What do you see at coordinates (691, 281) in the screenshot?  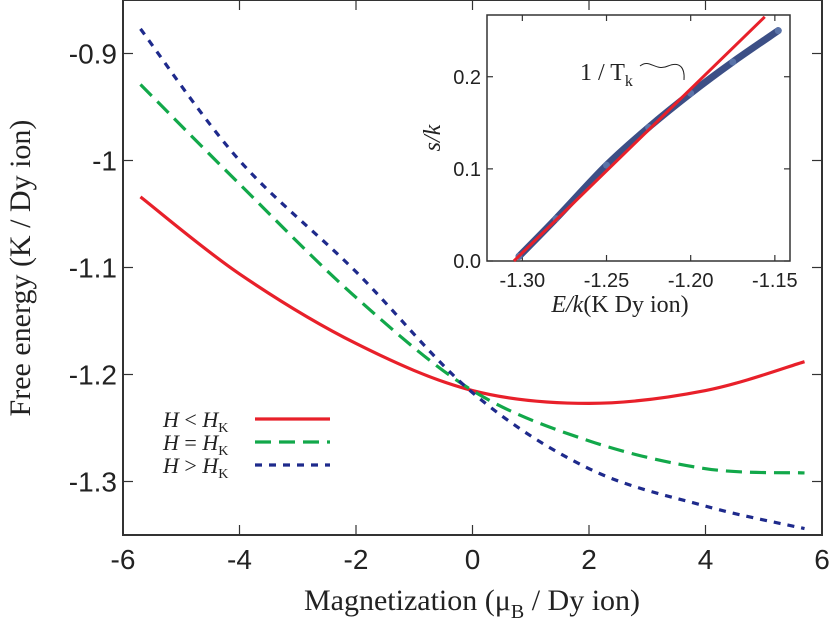 I see `inset-x-tick-label: -1.20` at bounding box center [691, 281].